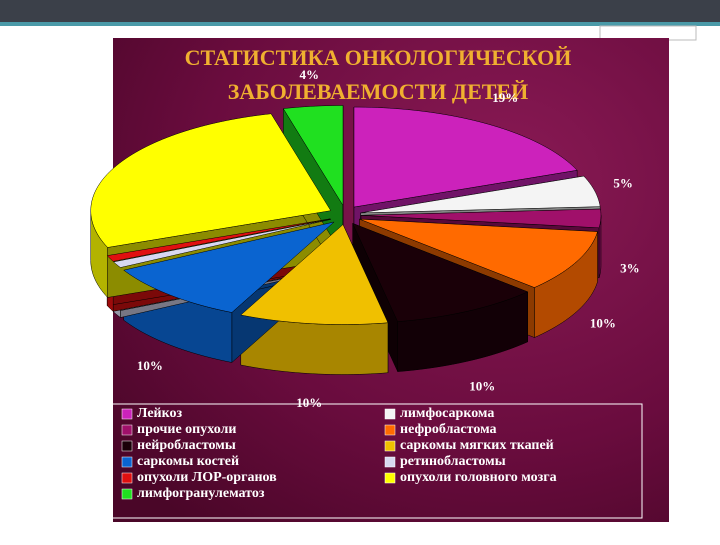 The image size is (720, 545). What do you see at coordinates (201, 493) in the screenshot?
I see `legend-label: лимфогранулематоз` at bounding box center [201, 493].